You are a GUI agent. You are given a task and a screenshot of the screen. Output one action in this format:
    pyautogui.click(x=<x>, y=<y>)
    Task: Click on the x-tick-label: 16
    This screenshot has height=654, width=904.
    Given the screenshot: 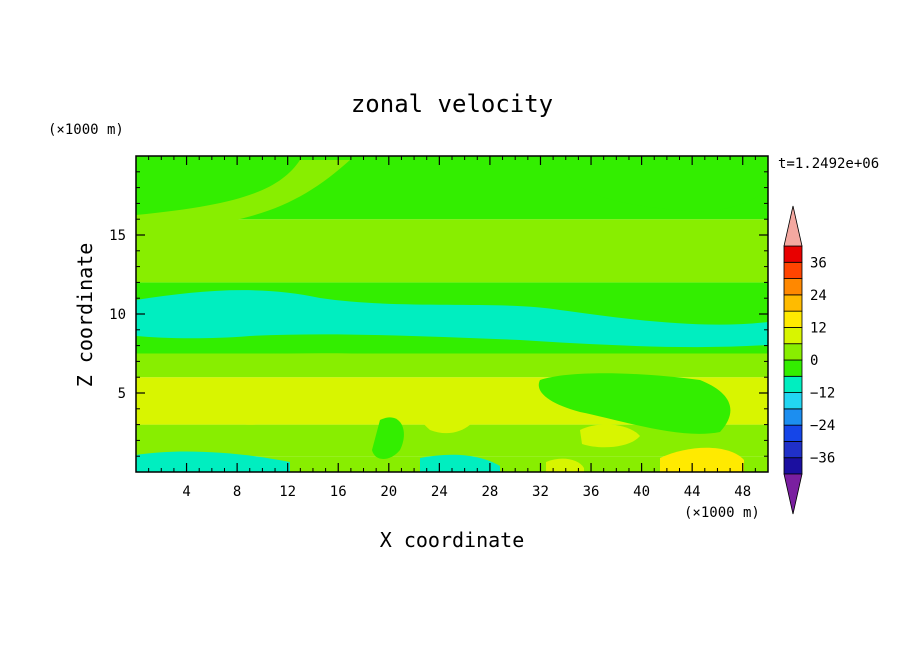 What is the action you would take?
    pyautogui.click(x=338, y=492)
    